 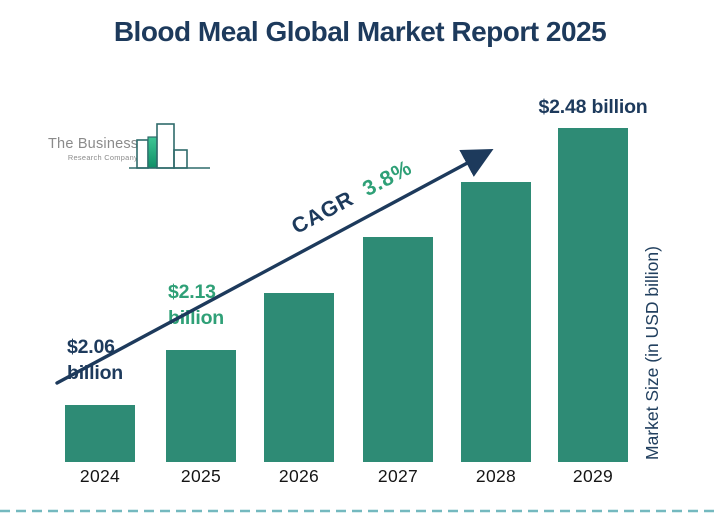 What do you see at coordinates (169, 146) in the screenshot?
I see `logo-bar-chart-icon` at bounding box center [169, 146].